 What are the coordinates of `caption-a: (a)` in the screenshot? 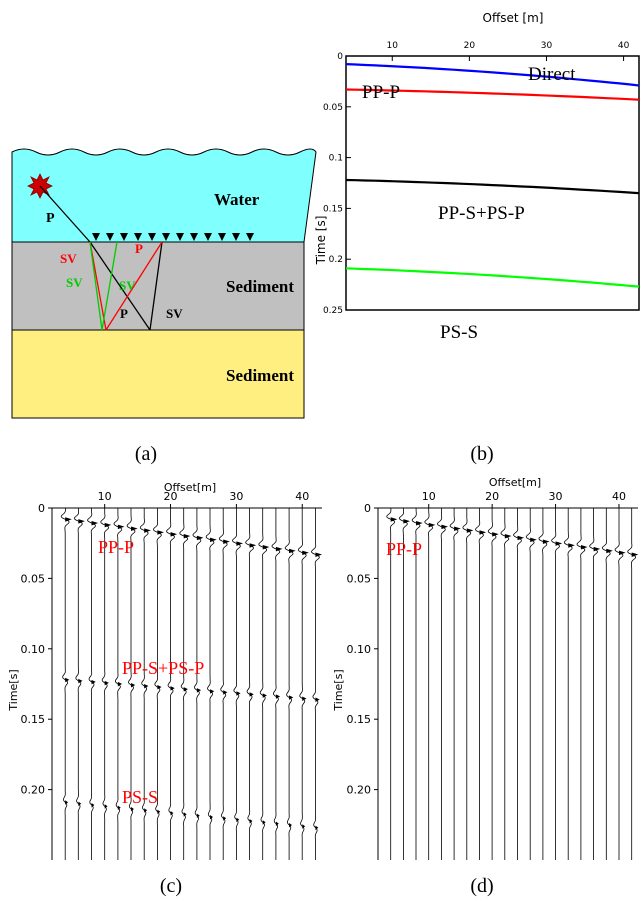 It's located at (146, 454).